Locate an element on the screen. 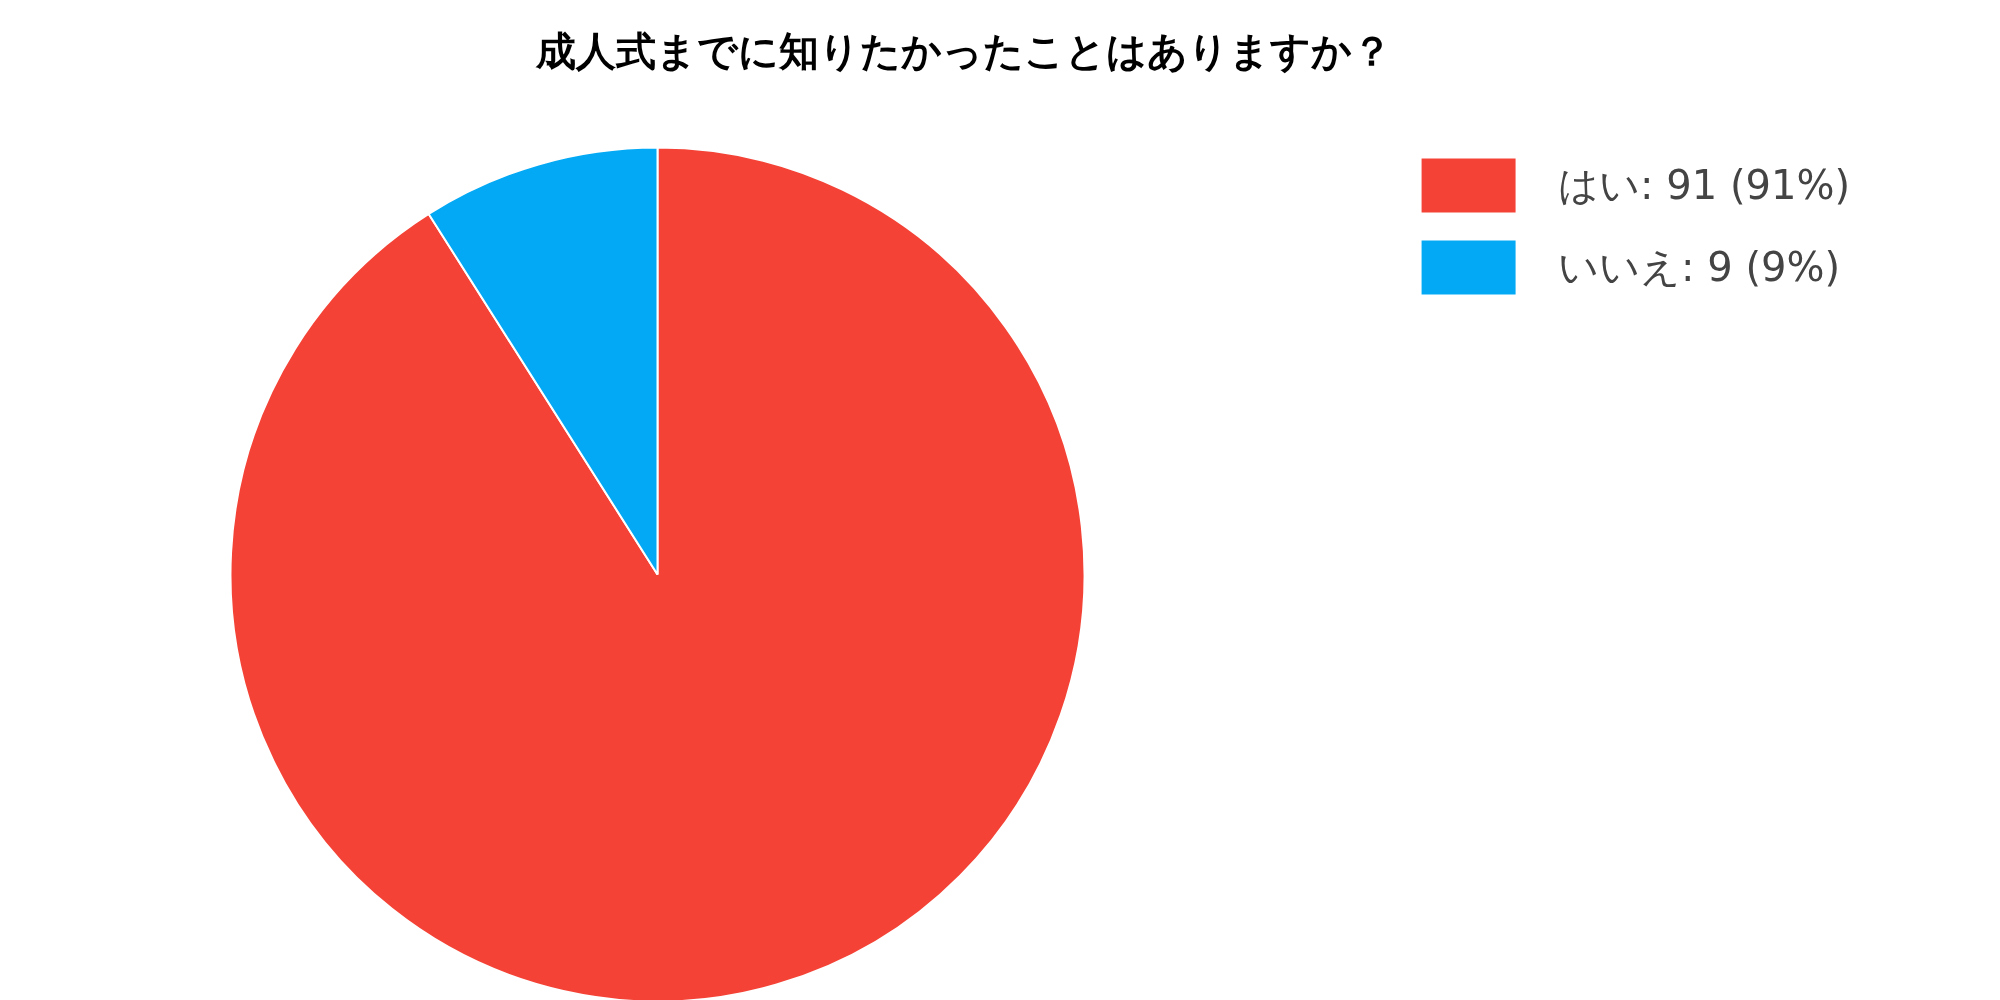 The width and height of the screenshot is (2000, 1000). legend-label: はい: 91 (91%) is located at coordinates (1704, 185).